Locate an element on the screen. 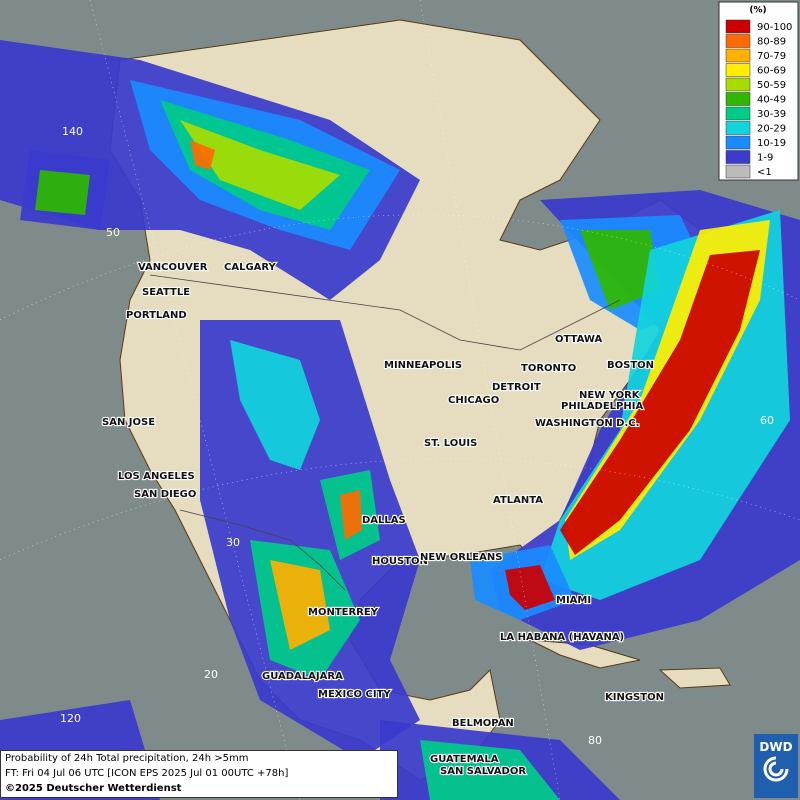 The width and height of the screenshot is (800, 800). grid-label: 120 is located at coordinates (70, 718).